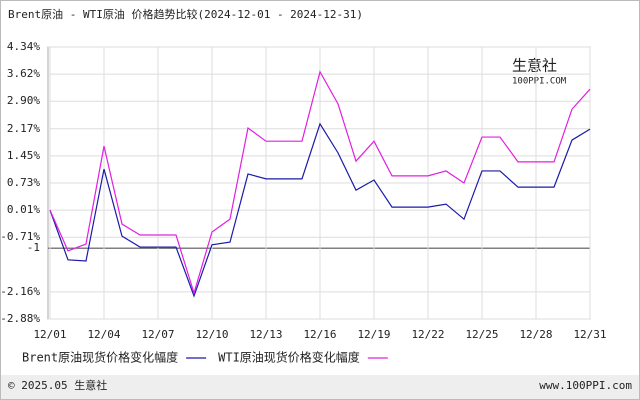  Describe the element at coordinates (427, 334) in the screenshot. I see `x-tick-label: 12/22` at that location.